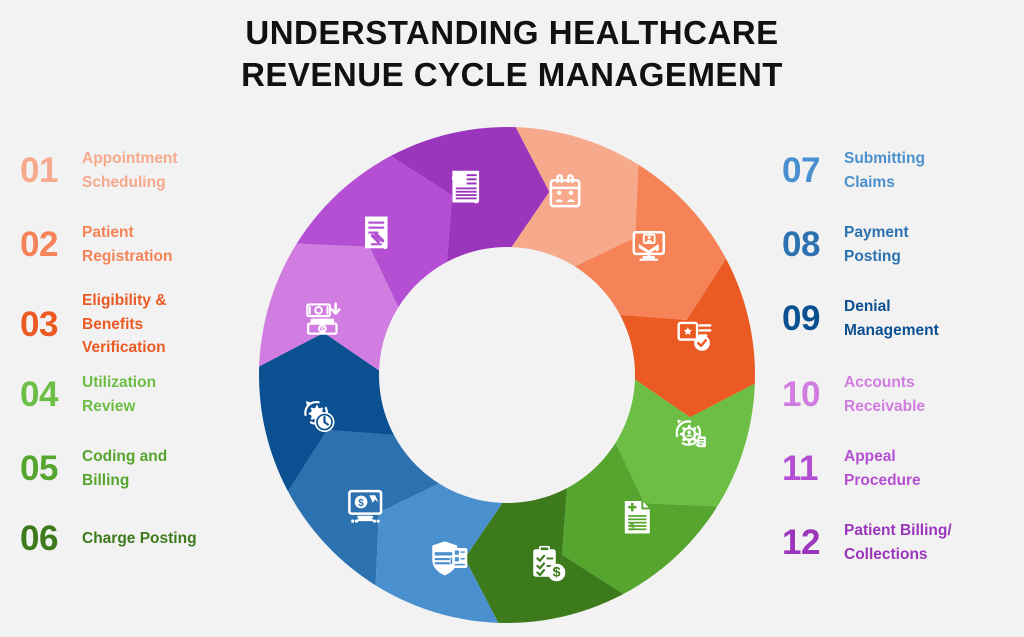 Image resolution: width=1024 pixels, height=637 pixels. What do you see at coordinates (109, 406) in the screenshot?
I see `step-label-line: Review` at bounding box center [109, 406].